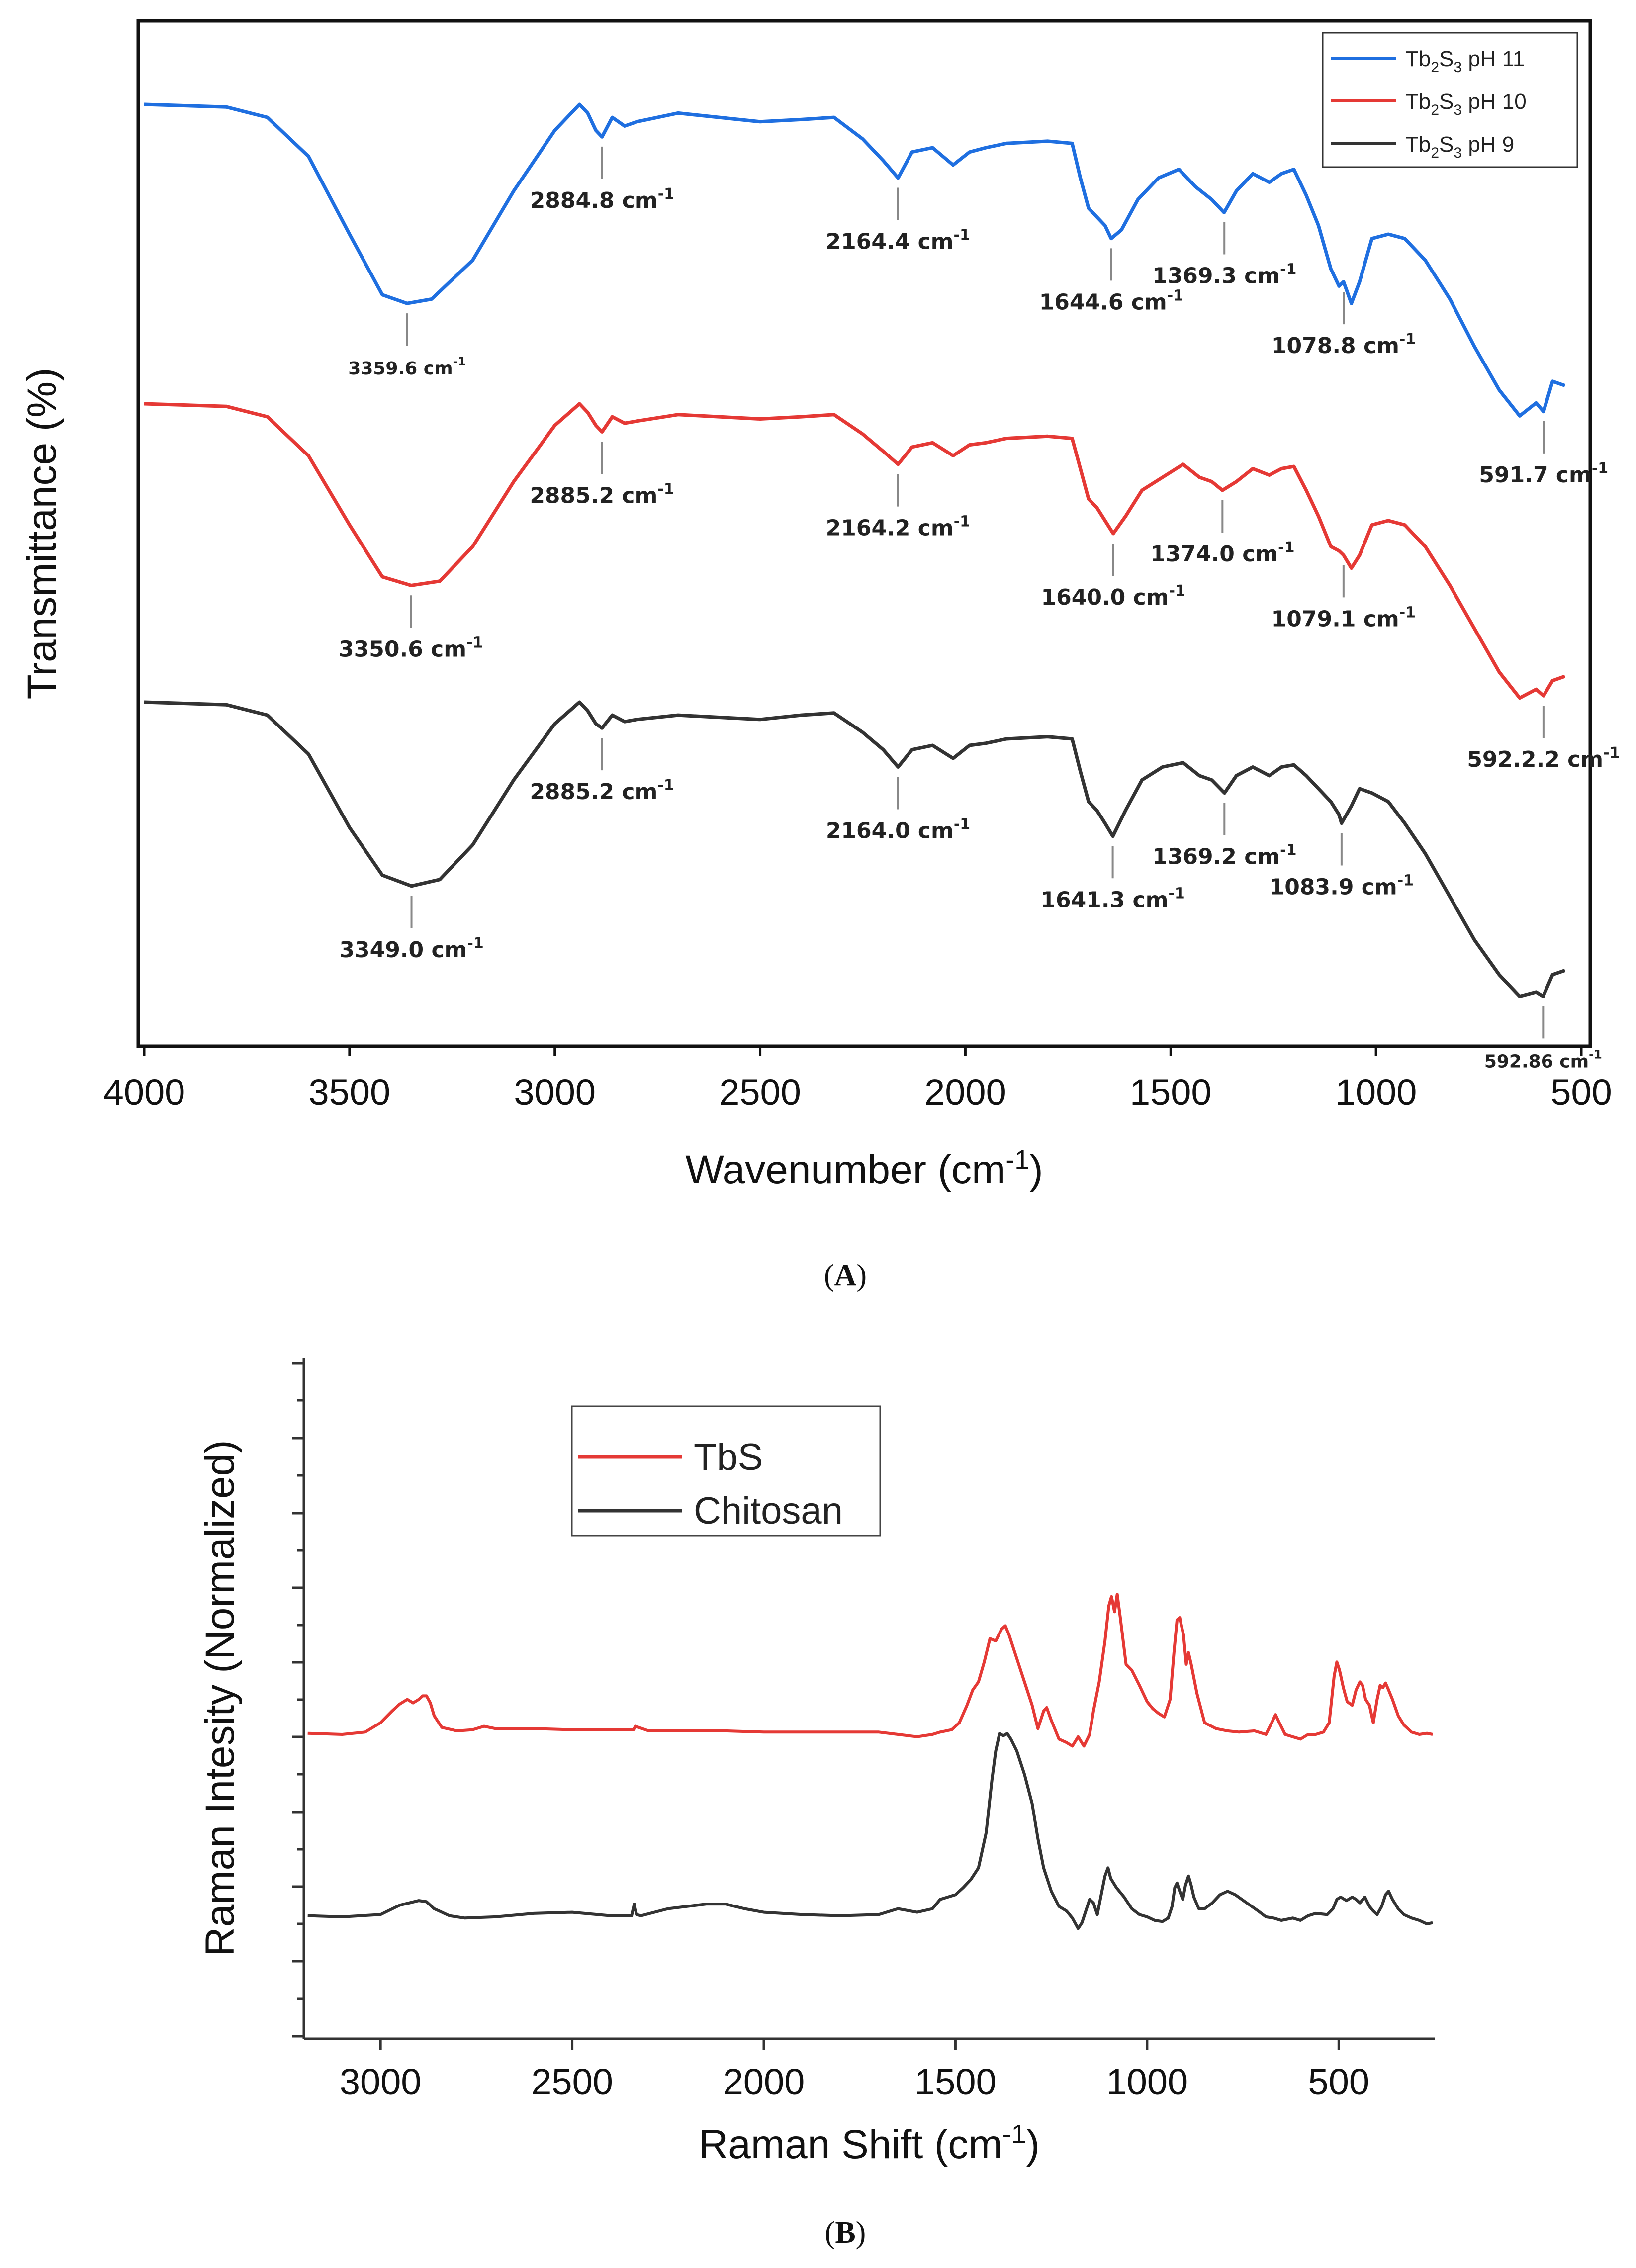  Describe the element at coordinates (1222, 553) in the screenshot. I see `panel-a-peak-label: 1374.0 cm-1` at that location.